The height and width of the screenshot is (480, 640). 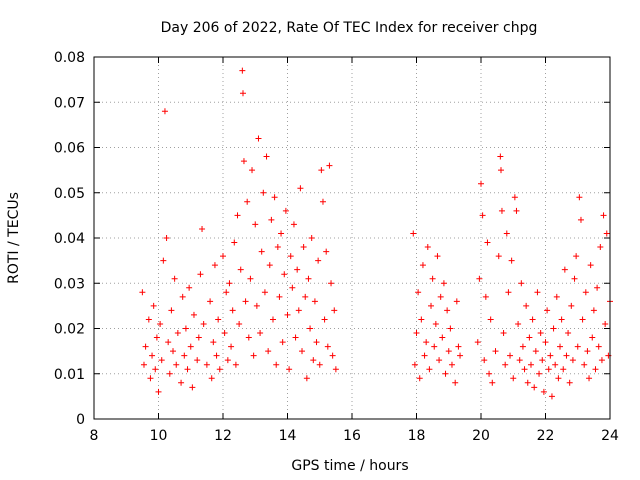 I want to click on x-tick-label: 14, so click(x=288, y=436).